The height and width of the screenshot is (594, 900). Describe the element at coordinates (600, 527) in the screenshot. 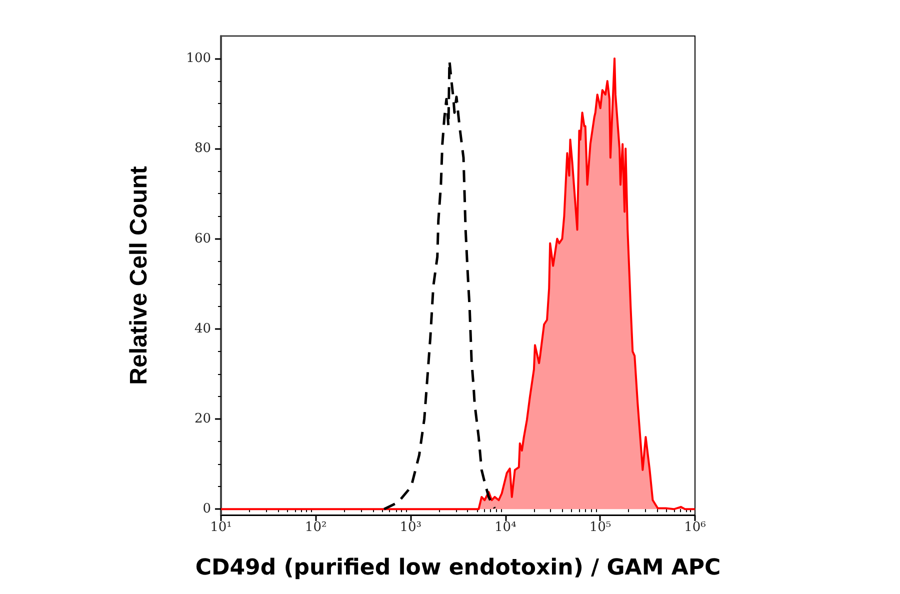

I see `x-tick-label: 10⁵` at that location.